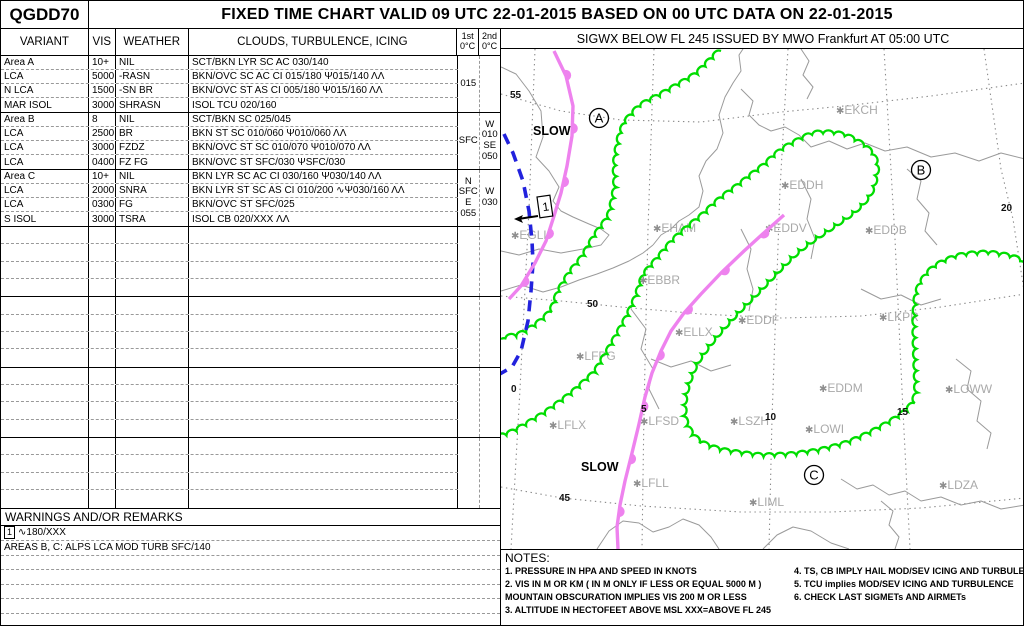  I want to click on cell-weather: TSRA, so click(152, 219).